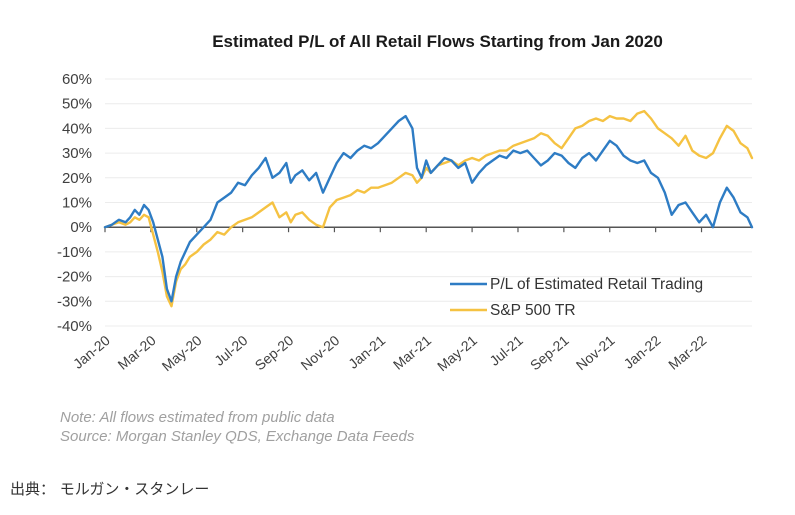  Describe the element at coordinates (77, 79) in the screenshot. I see `y-tick-label: 60%` at that location.